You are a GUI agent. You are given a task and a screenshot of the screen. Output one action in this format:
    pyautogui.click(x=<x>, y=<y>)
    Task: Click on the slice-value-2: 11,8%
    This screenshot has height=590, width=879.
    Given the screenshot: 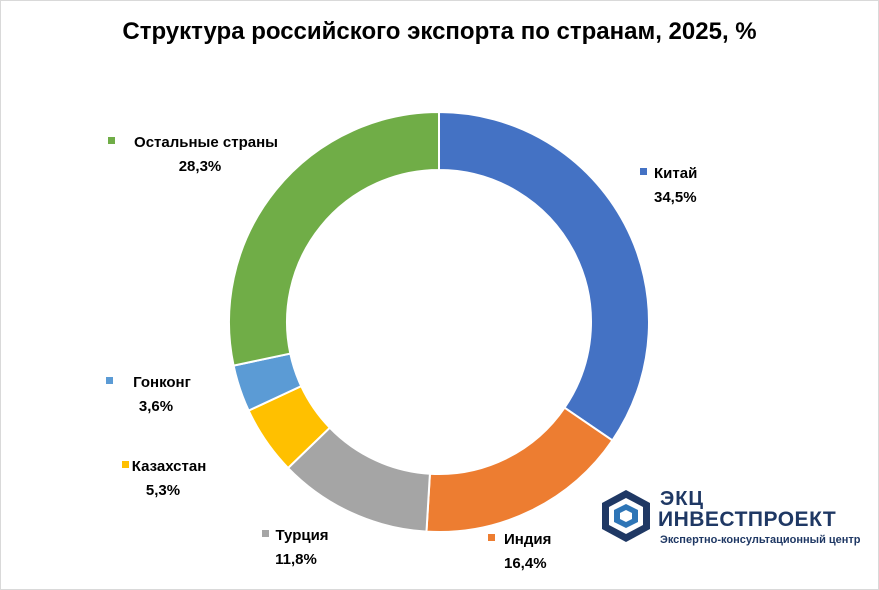 What is the action you would take?
    pyautogui.click(x=296, y=559)
    